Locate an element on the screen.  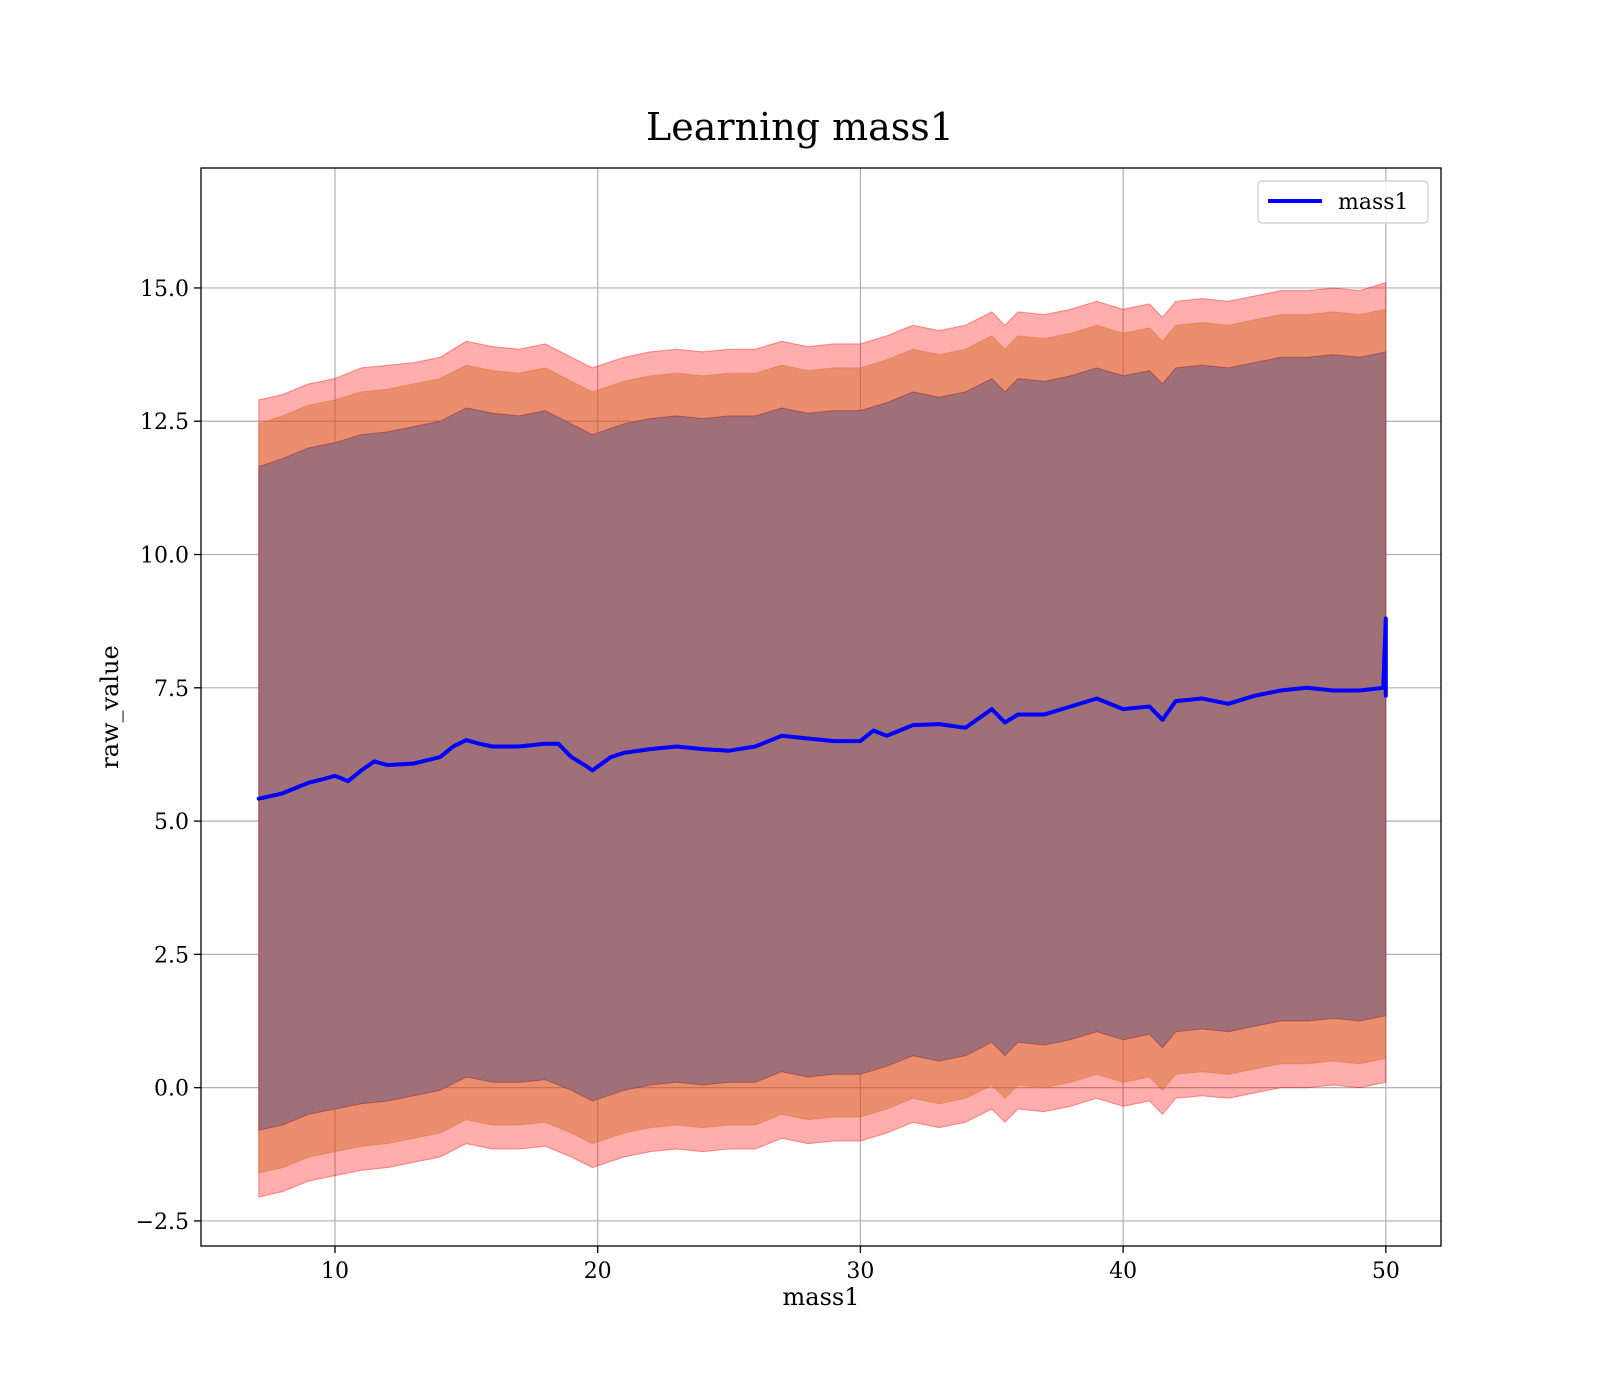
legend-box is located at coordinates (1343, 202).